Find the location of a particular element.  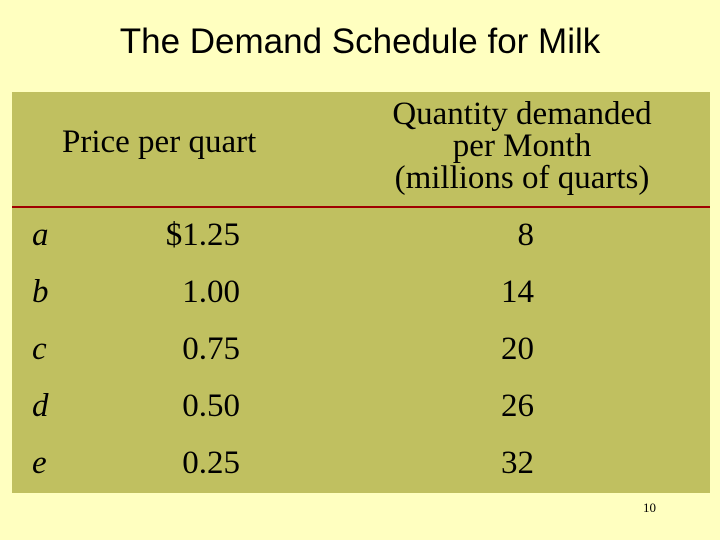

quantity-header-line: Quantity demanded is located at coordinates (522, 114).